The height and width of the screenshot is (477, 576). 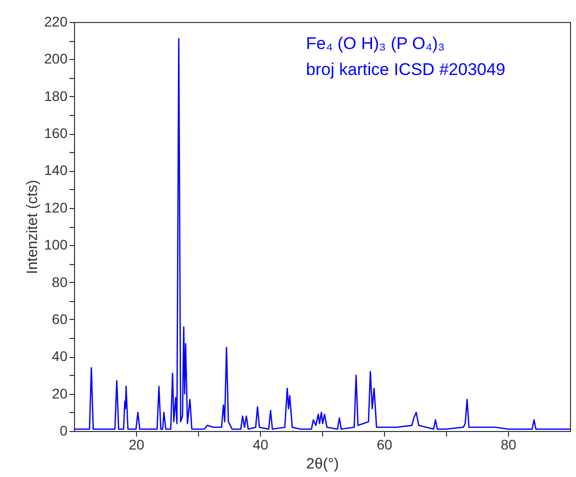 What do you see at coordinates (406, 69) in the screenshot?
I see `annotation: broj kartice ICSD #203049` at bounding box center [406, 69].